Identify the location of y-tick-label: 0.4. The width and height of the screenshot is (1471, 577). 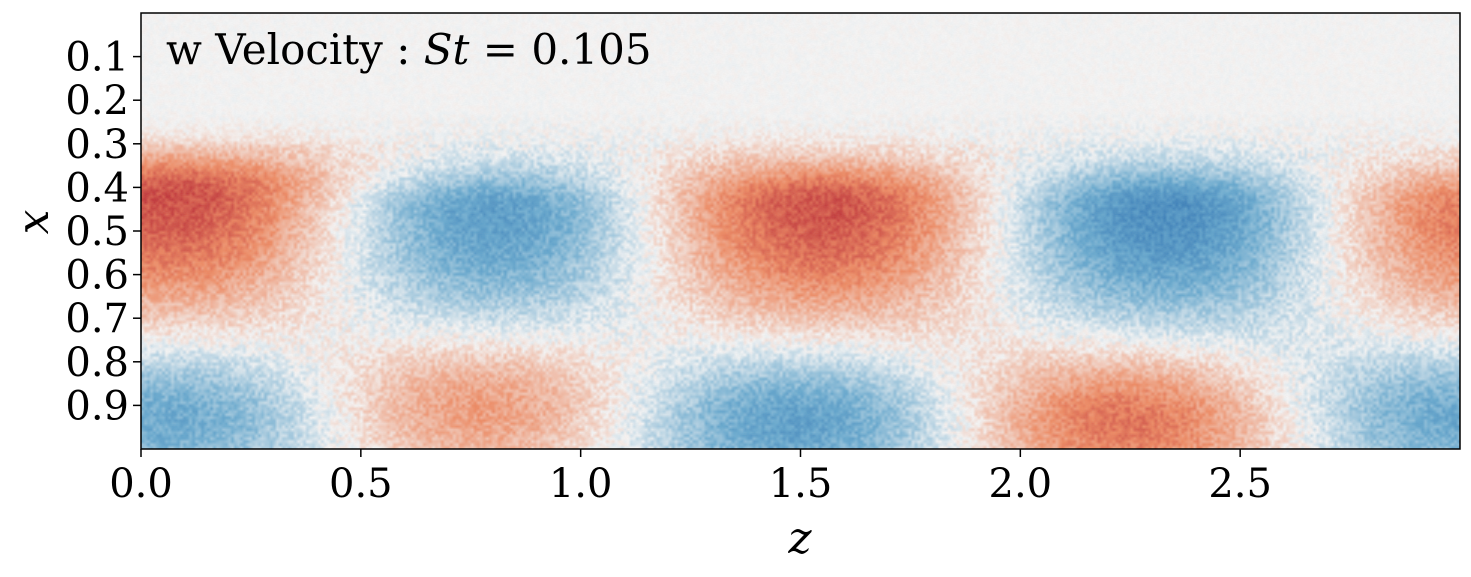
(97, 188).